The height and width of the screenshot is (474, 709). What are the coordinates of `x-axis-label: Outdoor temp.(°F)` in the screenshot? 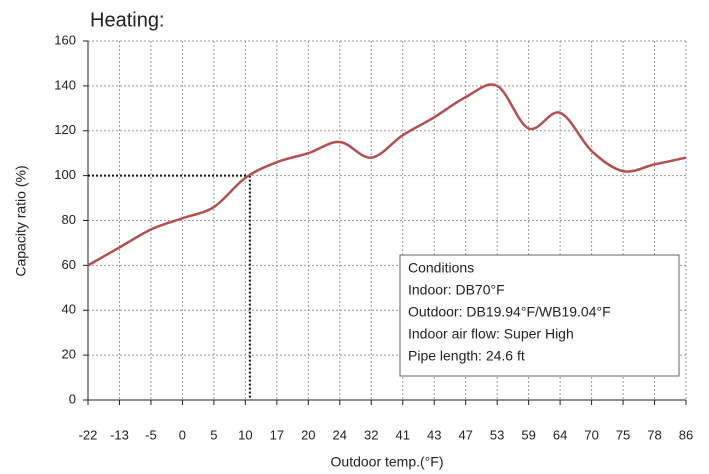 It's located at (387, 462).